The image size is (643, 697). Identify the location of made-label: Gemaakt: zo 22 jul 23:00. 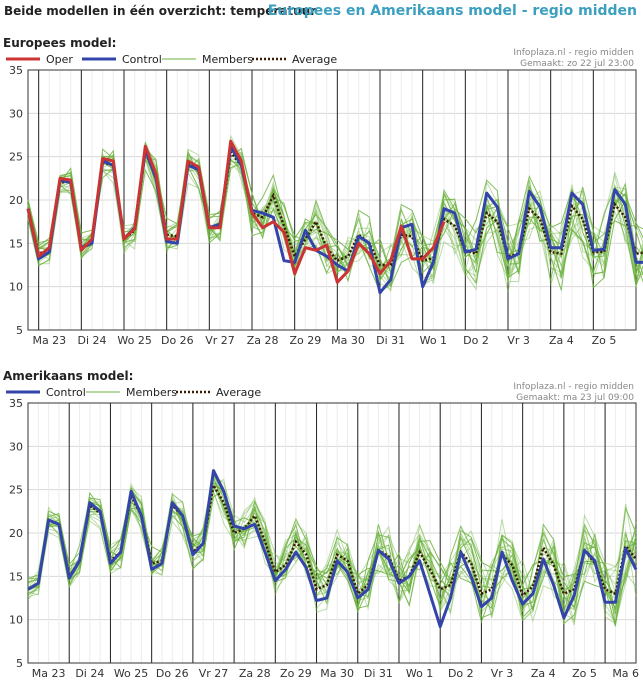
(577, 64).